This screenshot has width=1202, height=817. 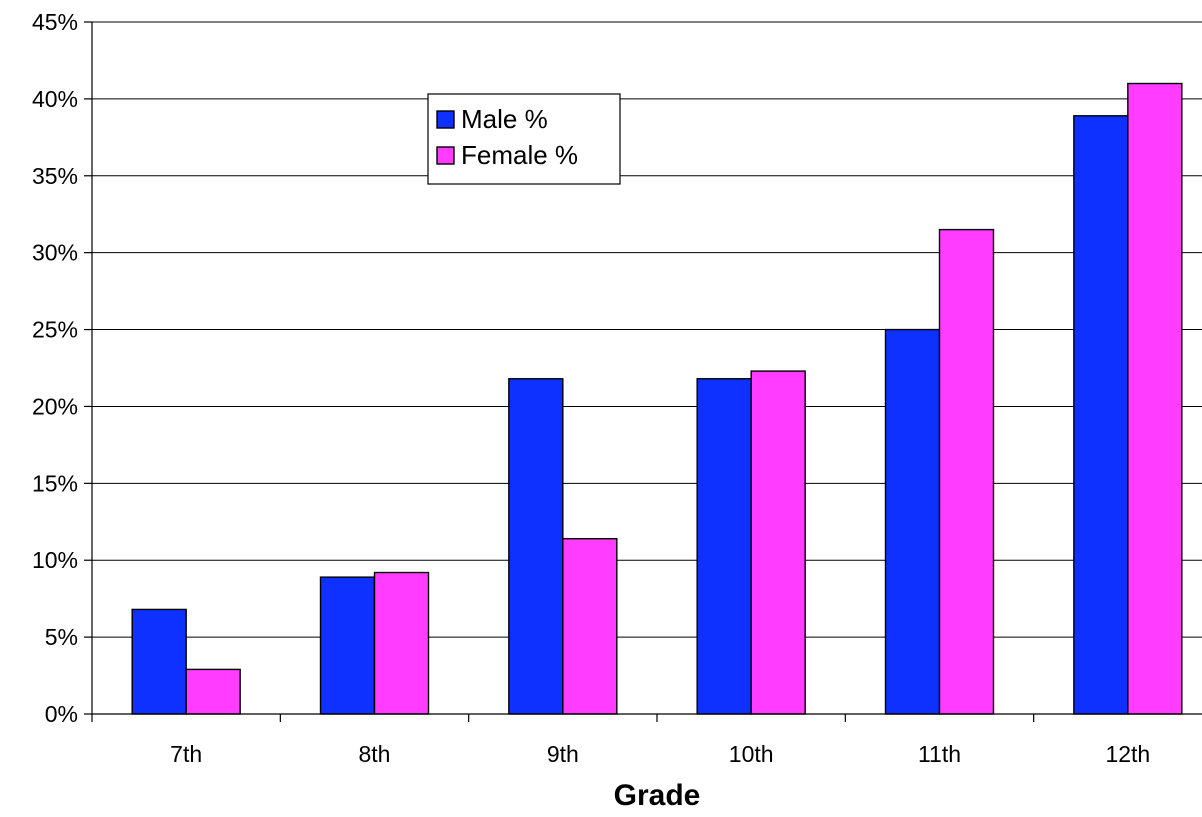 I want to click on y-tick-label: 0%, so click(x=61, y=714).